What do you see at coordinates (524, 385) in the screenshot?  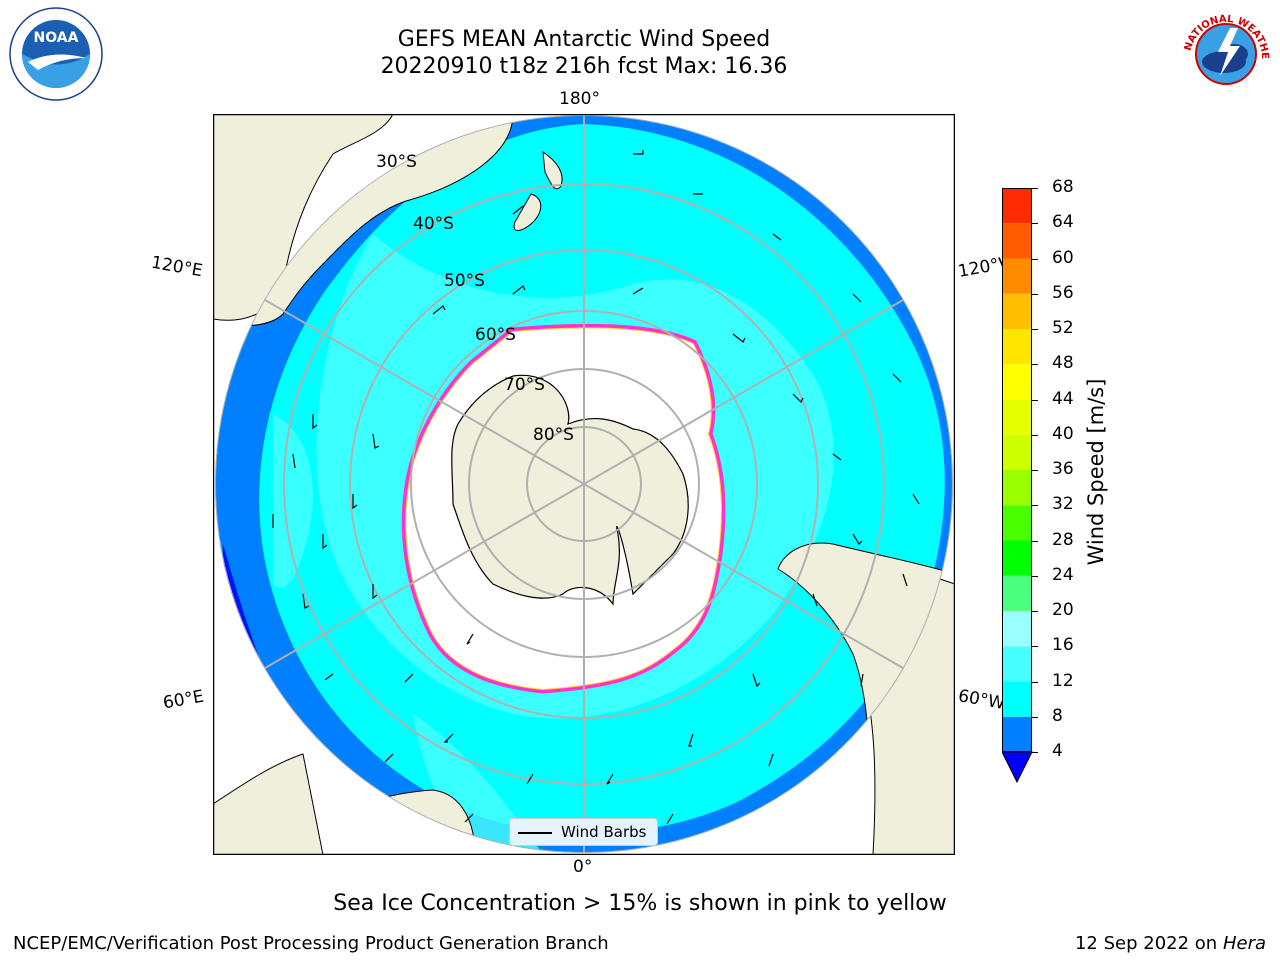 I see `lat-label-70s: 70°S` at bounding box center [524, 385].